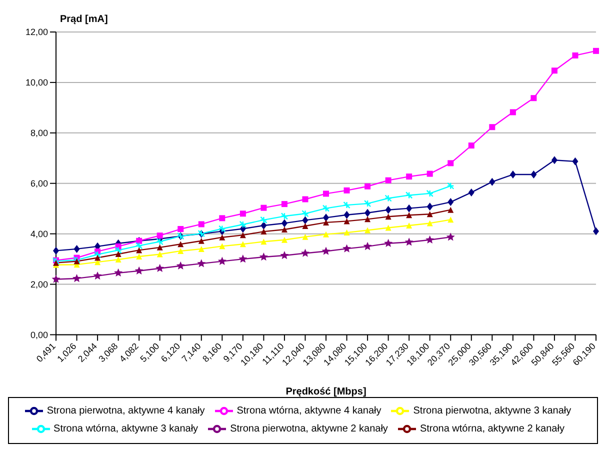  What do you see at coordinates (39, 335) in the screenshot?
I see `y-tick-label: 0,00` at bounding box center [39, 335].